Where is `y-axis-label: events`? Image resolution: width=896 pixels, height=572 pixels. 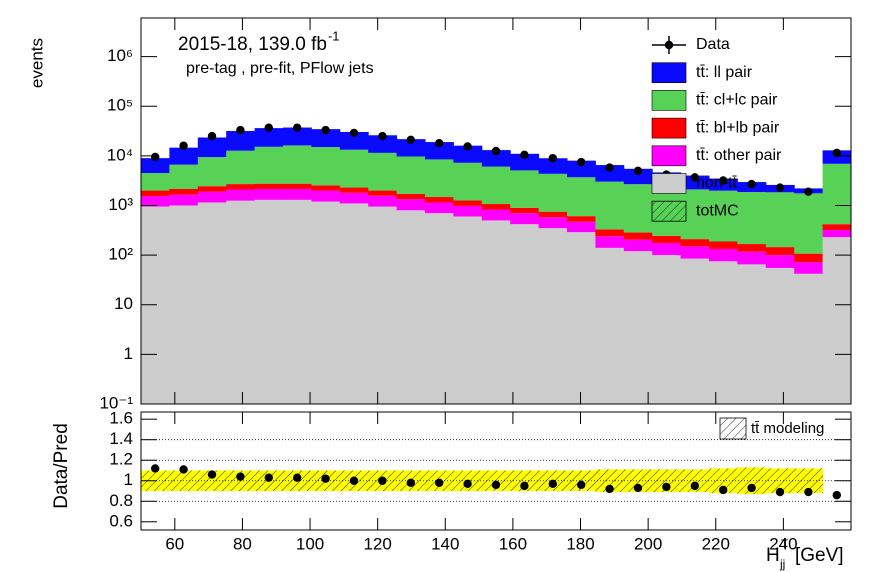 y-axis-label: events is located at coordinates (36, 63).